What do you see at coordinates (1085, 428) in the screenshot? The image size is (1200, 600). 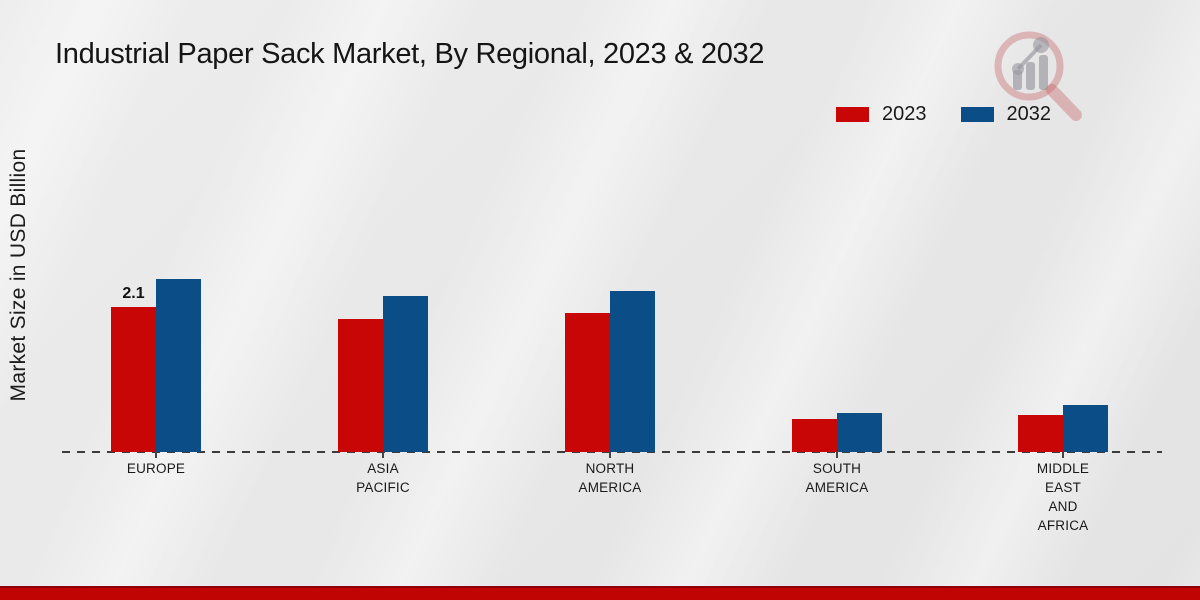 I see `bar-2032-middle-east-and-africa` at bounding box center [1085, 428].